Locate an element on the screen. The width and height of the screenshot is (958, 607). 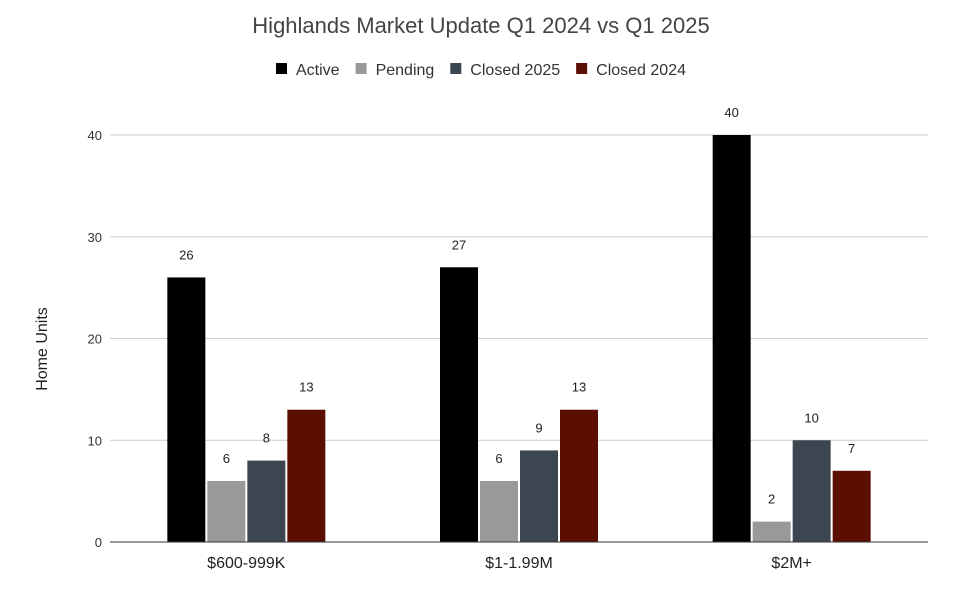
y-axis-ticks: 0 10 20 30 40 is located at coordinates (95, 339).